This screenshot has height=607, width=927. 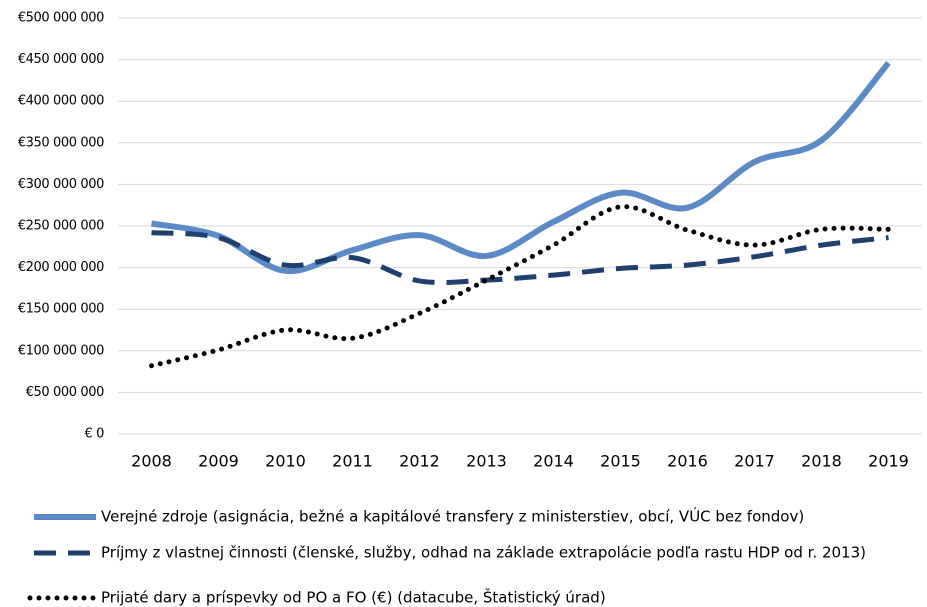 I want to click on x-tick-label: 2016, so click(x=687, y=461).